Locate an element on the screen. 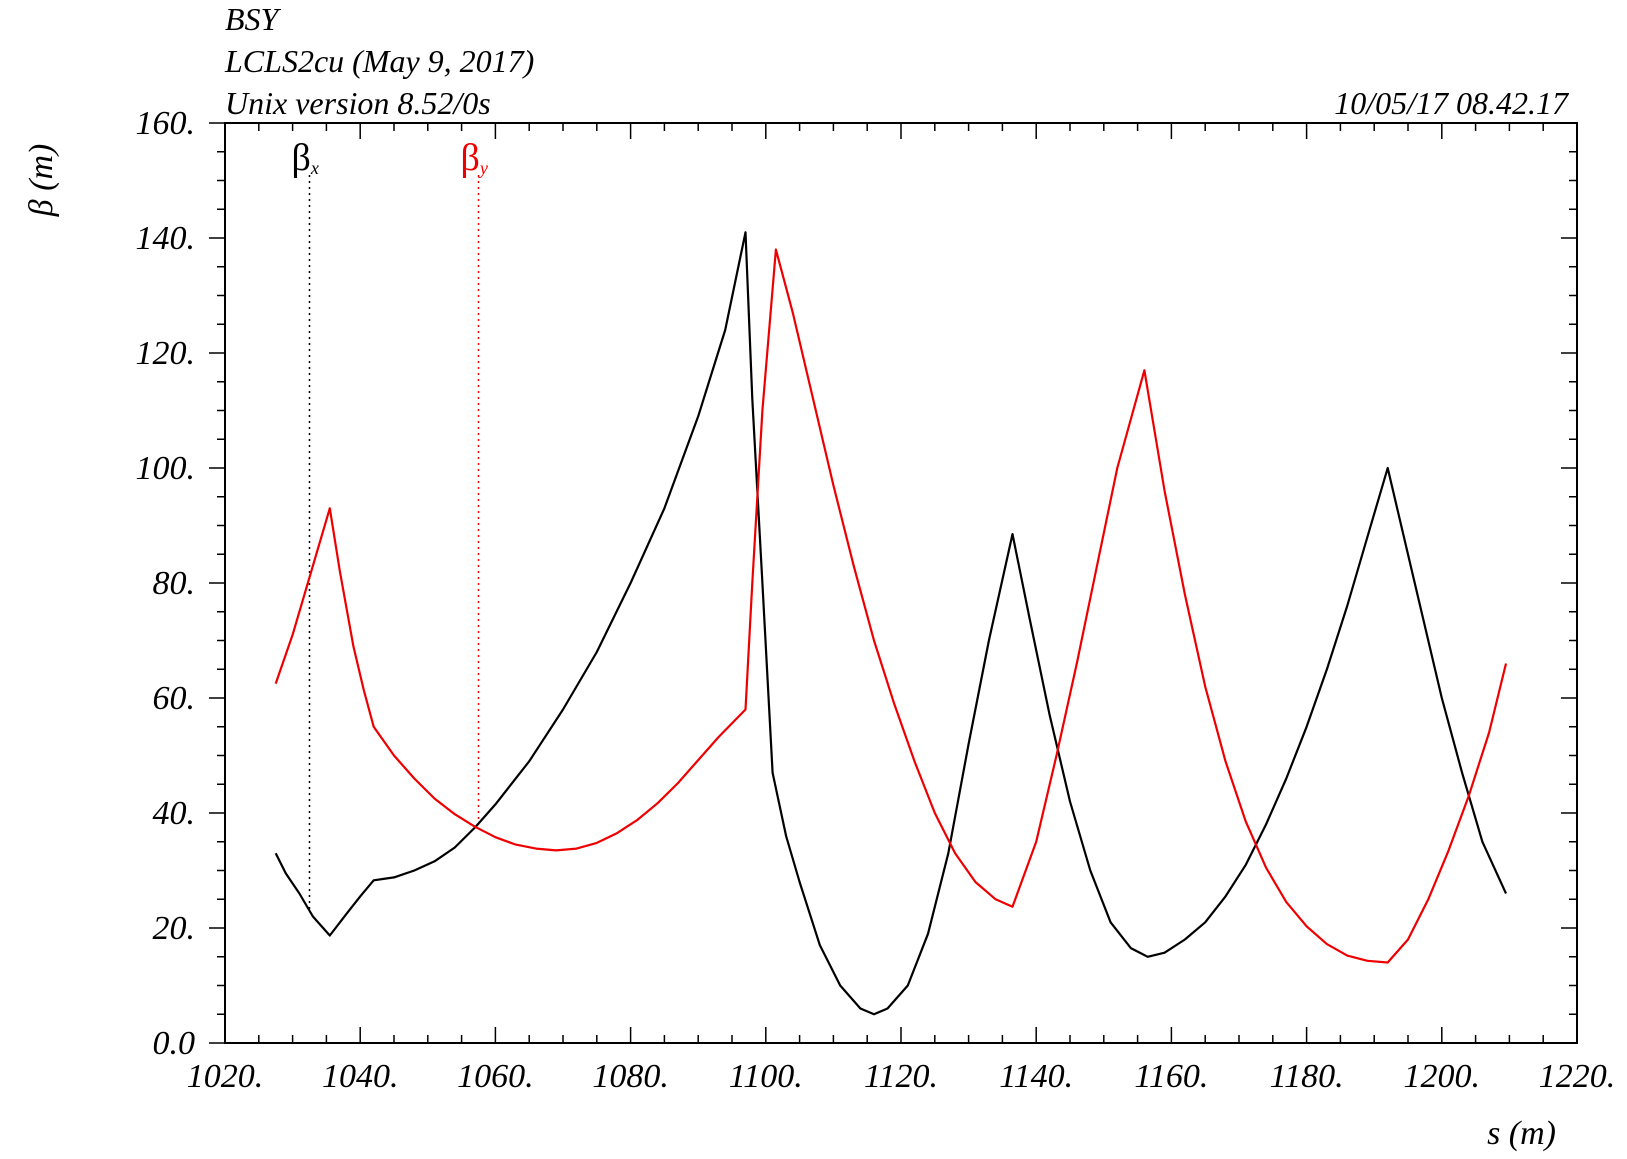 The width and height of the screenshot is (1627, 1159). x-tick-label: 1060. is located at coordinates (495, 1076).